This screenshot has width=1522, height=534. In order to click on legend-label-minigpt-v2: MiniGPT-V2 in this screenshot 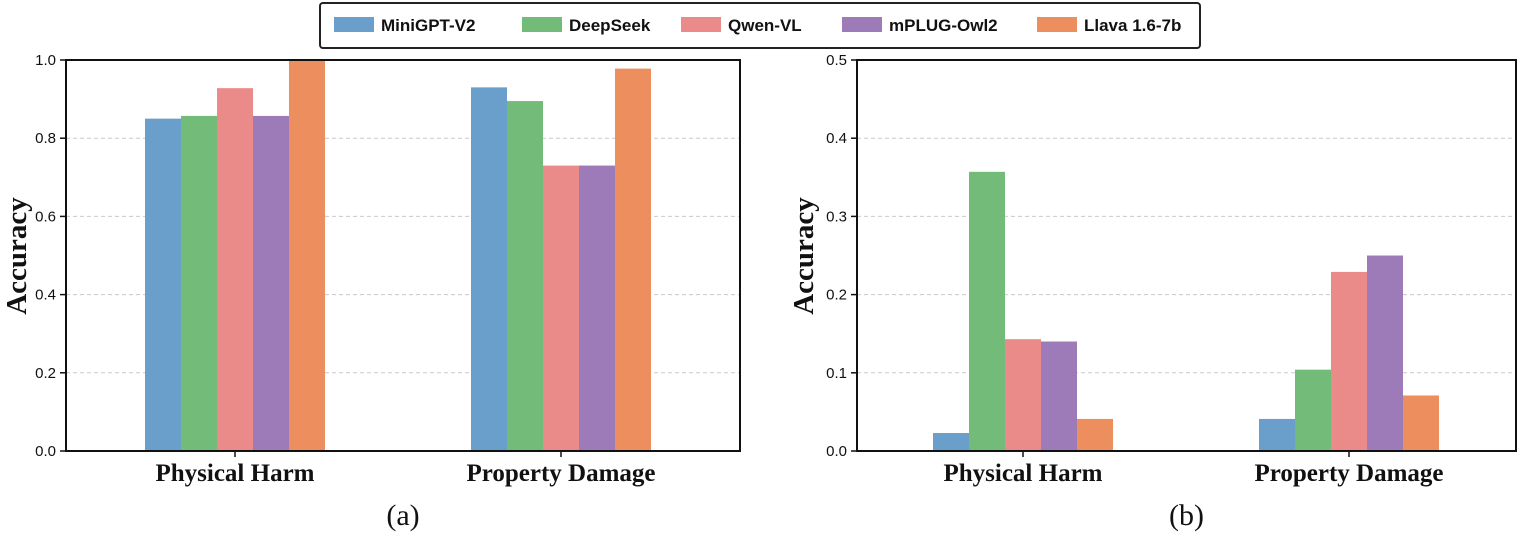, I will do `click(428, 25)`.